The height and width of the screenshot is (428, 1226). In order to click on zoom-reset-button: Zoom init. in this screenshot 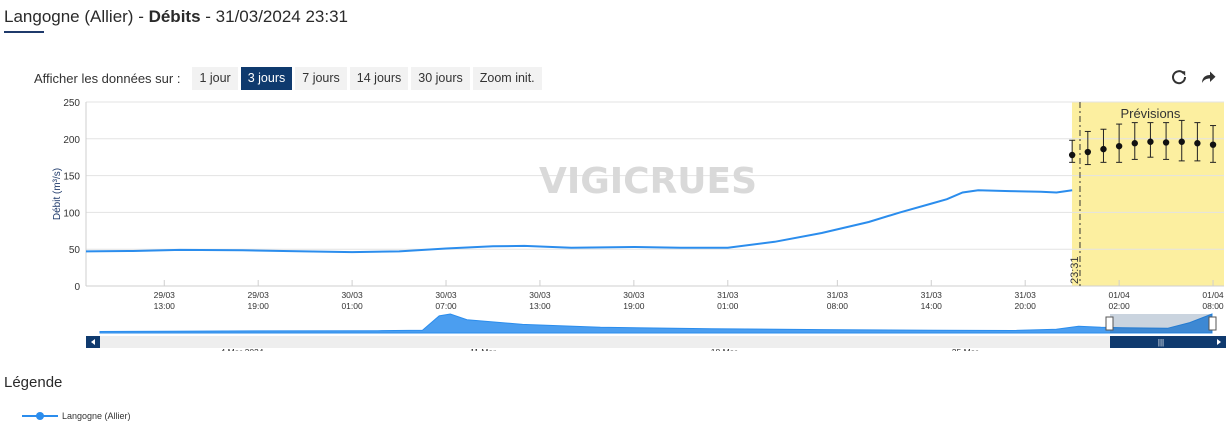, I will do `click(507, 78)`.